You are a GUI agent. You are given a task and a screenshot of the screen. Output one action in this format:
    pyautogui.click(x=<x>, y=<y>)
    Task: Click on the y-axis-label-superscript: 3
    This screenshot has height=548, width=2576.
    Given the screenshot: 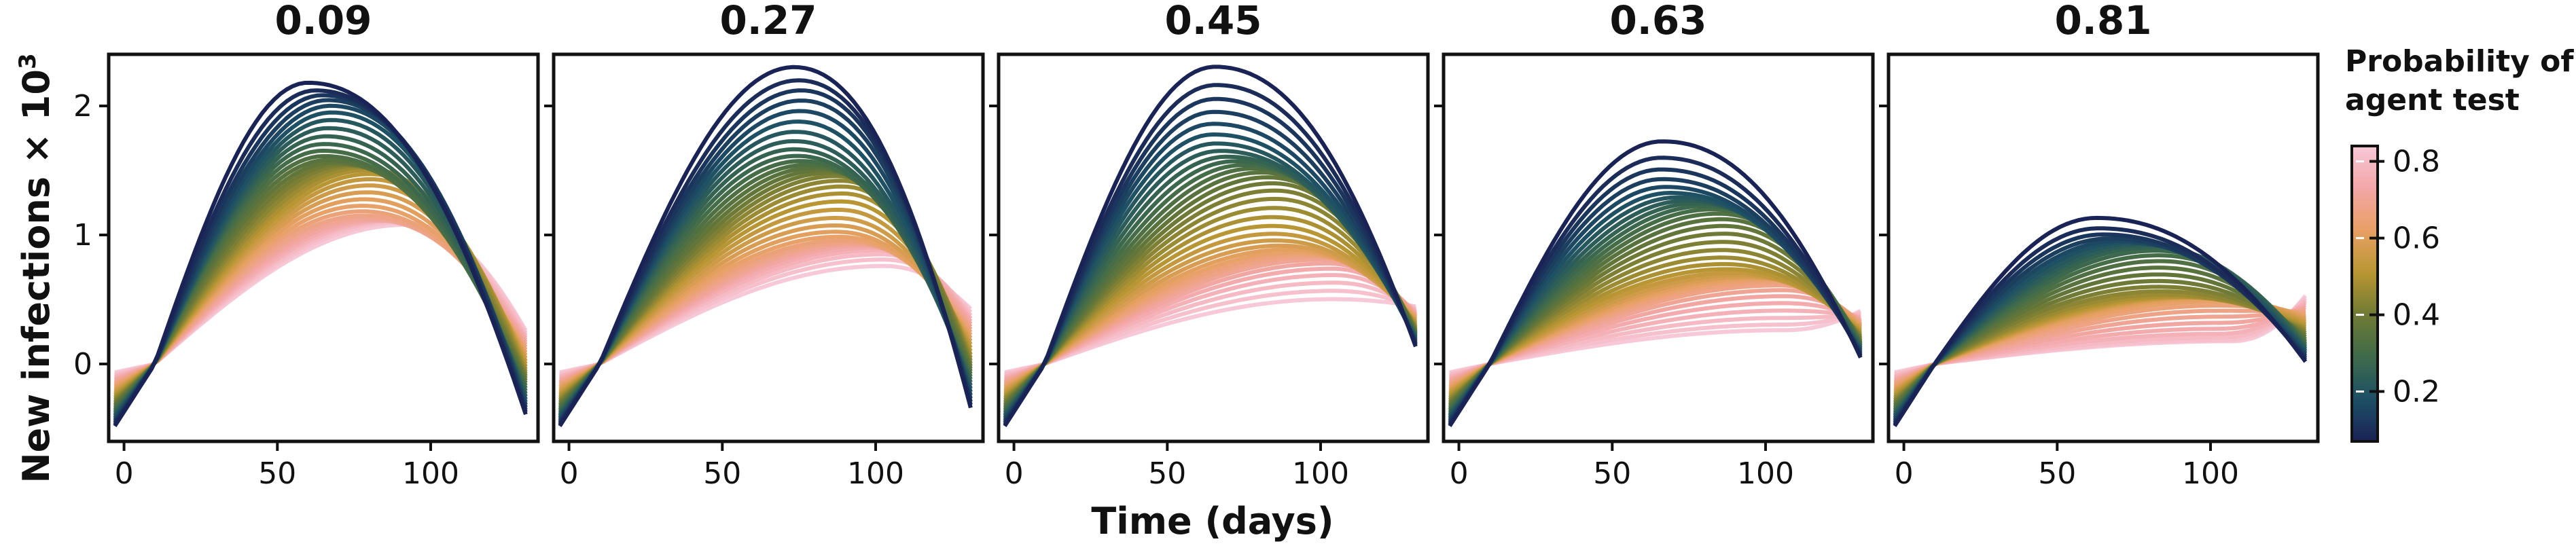 What is the action you would take?
    pyautogui.click(x=28, y=61)
    